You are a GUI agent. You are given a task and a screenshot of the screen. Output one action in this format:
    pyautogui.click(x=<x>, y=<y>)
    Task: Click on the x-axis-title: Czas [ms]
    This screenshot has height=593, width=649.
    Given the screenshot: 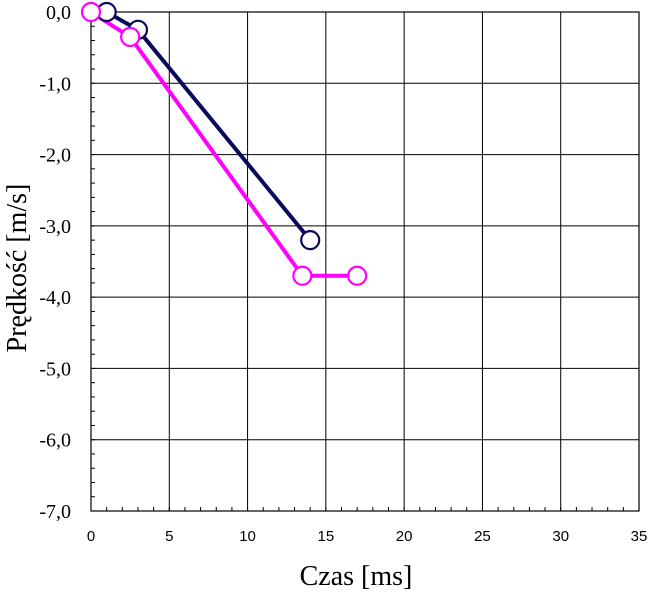 What is the action you would take?
    pyautogui.click(x=356, y=576)
    